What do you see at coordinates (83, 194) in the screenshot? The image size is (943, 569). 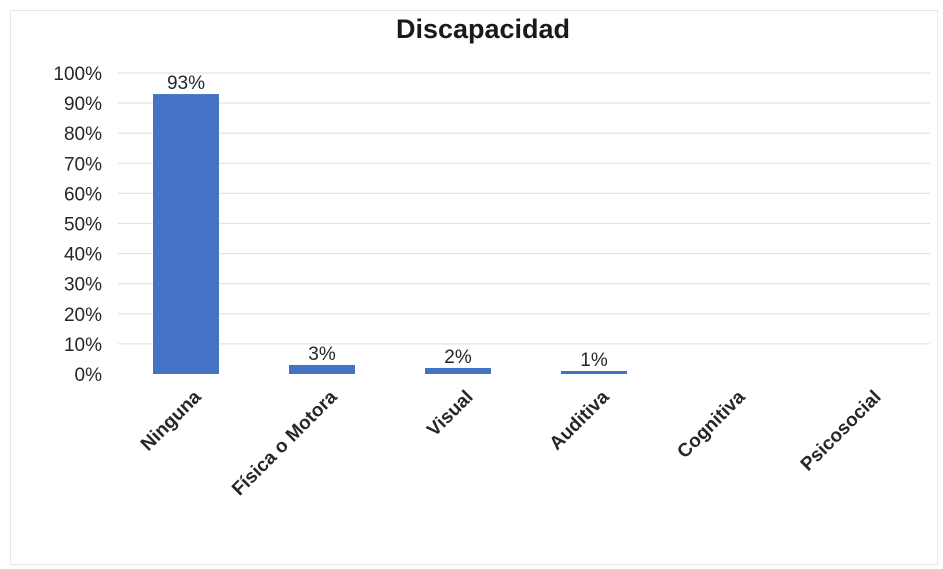 I see `y-tick-label: 60%` at bounding box center [83, 194].